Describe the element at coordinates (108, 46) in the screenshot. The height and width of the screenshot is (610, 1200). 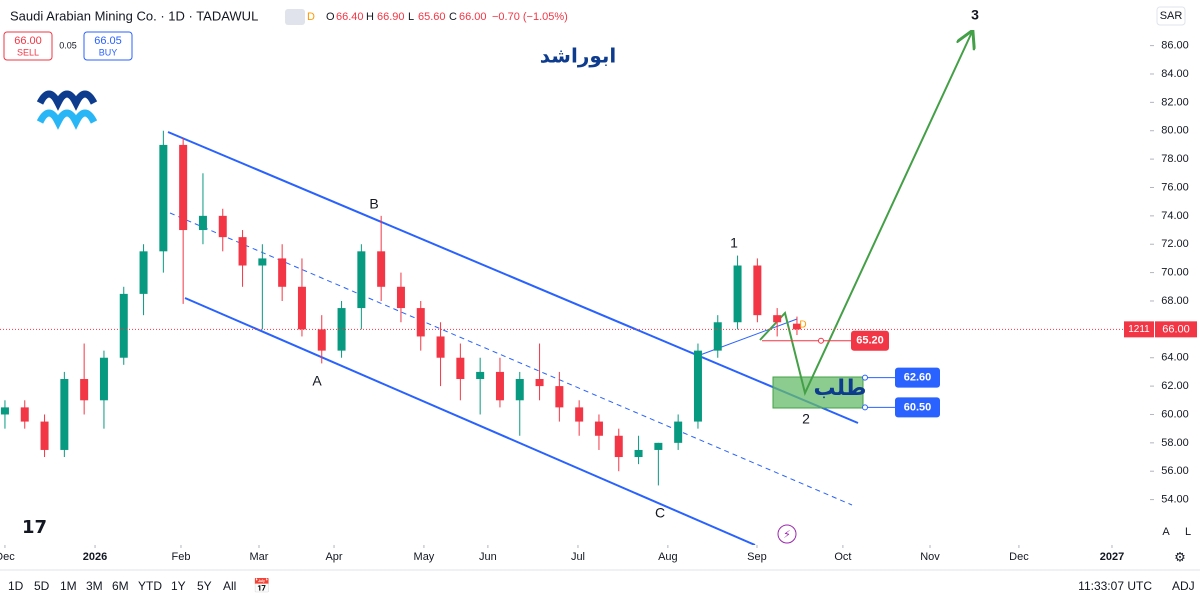
I see `buy-button` at that location.